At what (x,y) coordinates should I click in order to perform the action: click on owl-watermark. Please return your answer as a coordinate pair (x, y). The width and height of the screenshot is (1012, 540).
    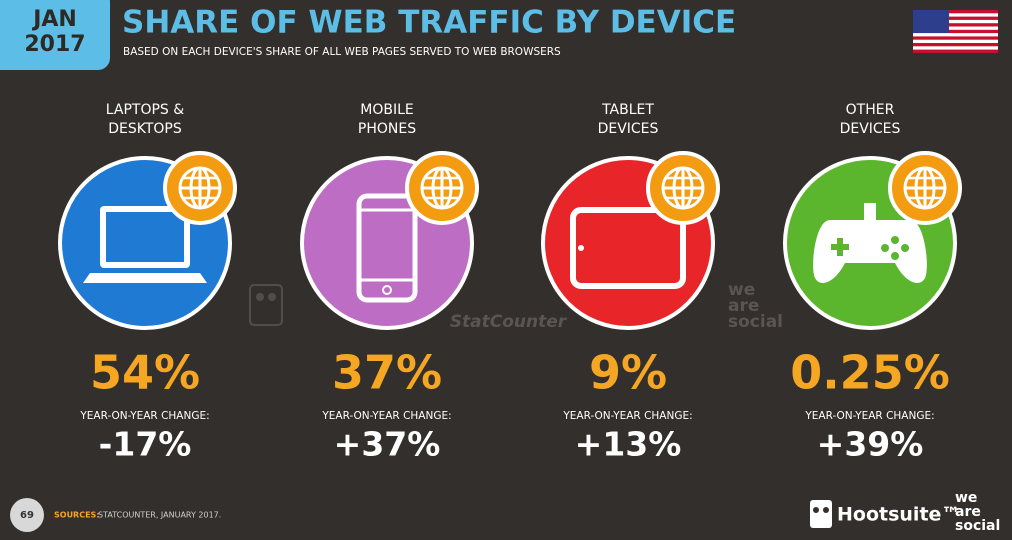
    Looking at the image, I should click on (266, 305).